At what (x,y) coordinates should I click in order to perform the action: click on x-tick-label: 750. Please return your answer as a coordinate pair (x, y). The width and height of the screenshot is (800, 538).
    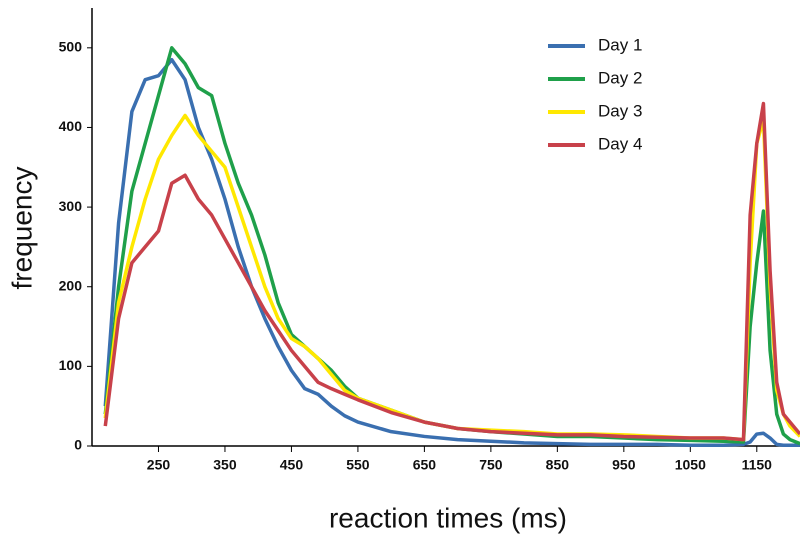
    Looking at the image, I should click on (491, 465).